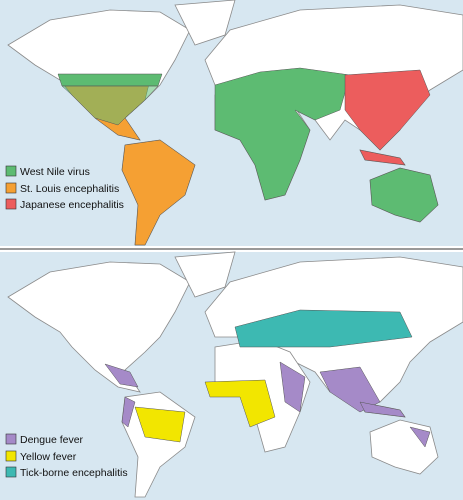 This screenshot has height=500, width=463. What do you see at coordinates (69, 189) in the screenshot?
I see `legend-label: St. Louis encephalitis` at bounding box center [69, 189].